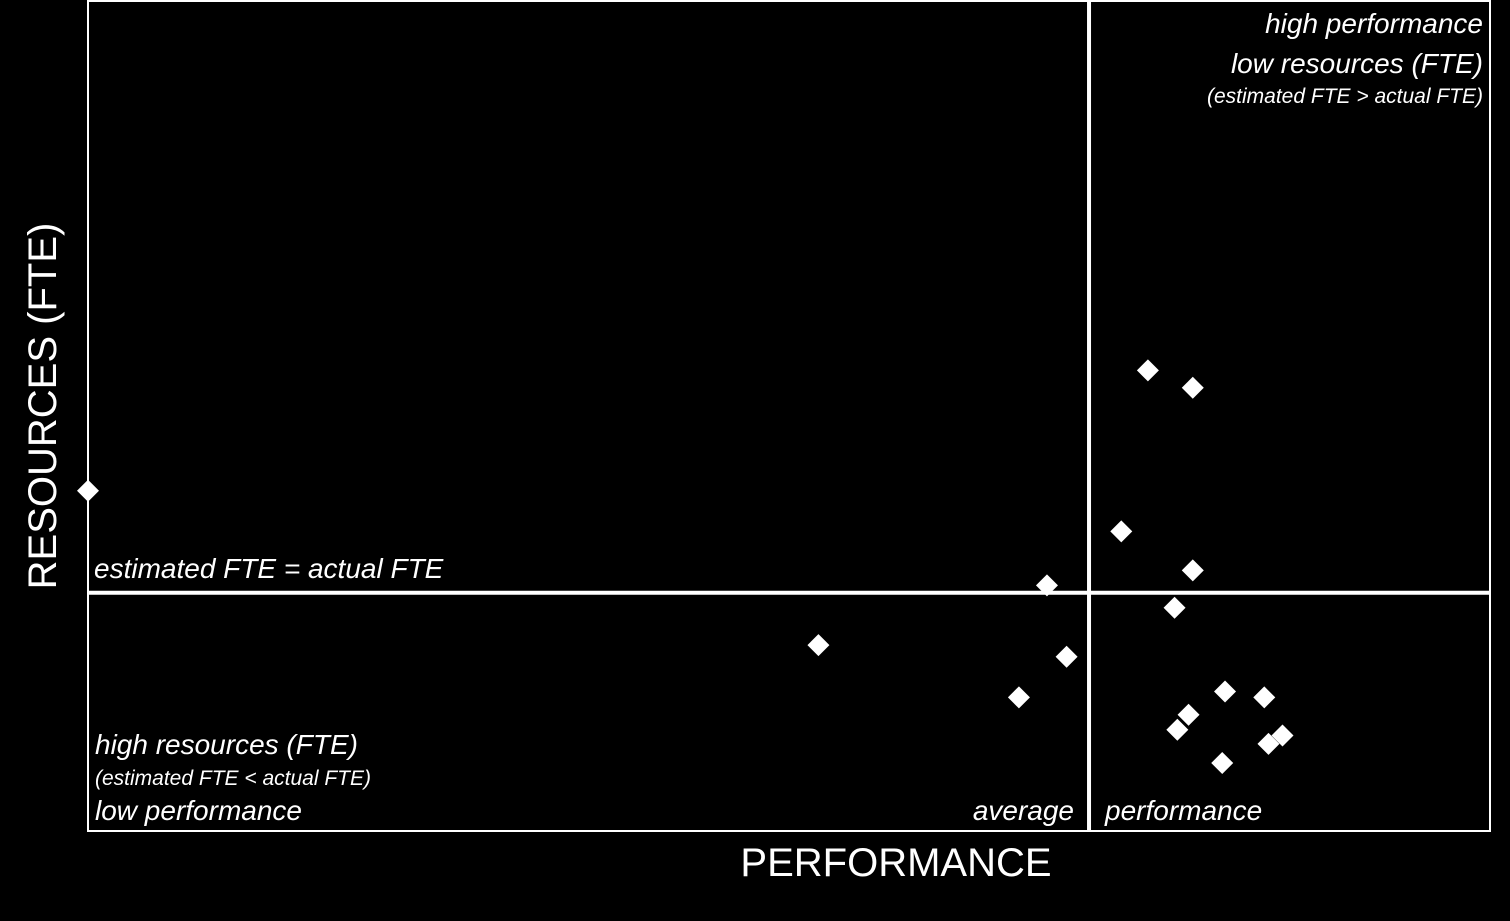 This screenshot has height=921, width=1510. What do you see at coordinates (1183, 810) in the screenshot?
I see `annotation-performance: performance` at bounding box center [1183, 810].